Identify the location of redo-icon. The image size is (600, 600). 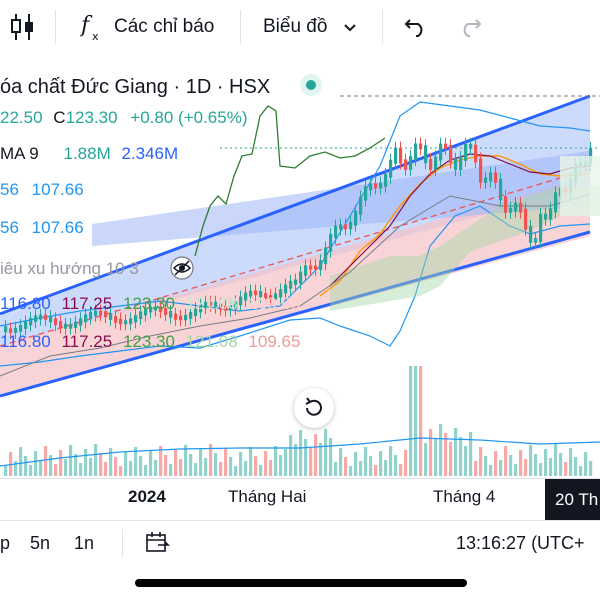
(470, 29).